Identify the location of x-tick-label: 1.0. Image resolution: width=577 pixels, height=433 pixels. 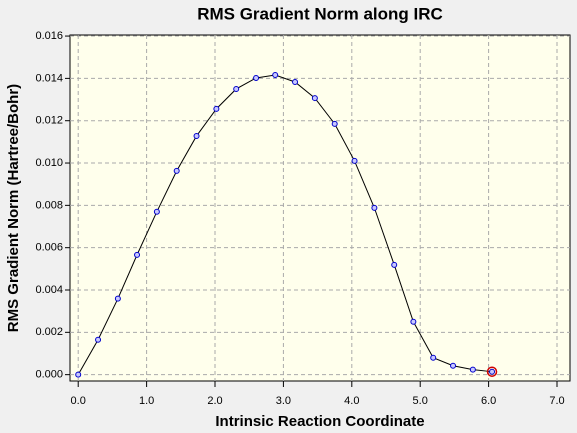
(146, 401).